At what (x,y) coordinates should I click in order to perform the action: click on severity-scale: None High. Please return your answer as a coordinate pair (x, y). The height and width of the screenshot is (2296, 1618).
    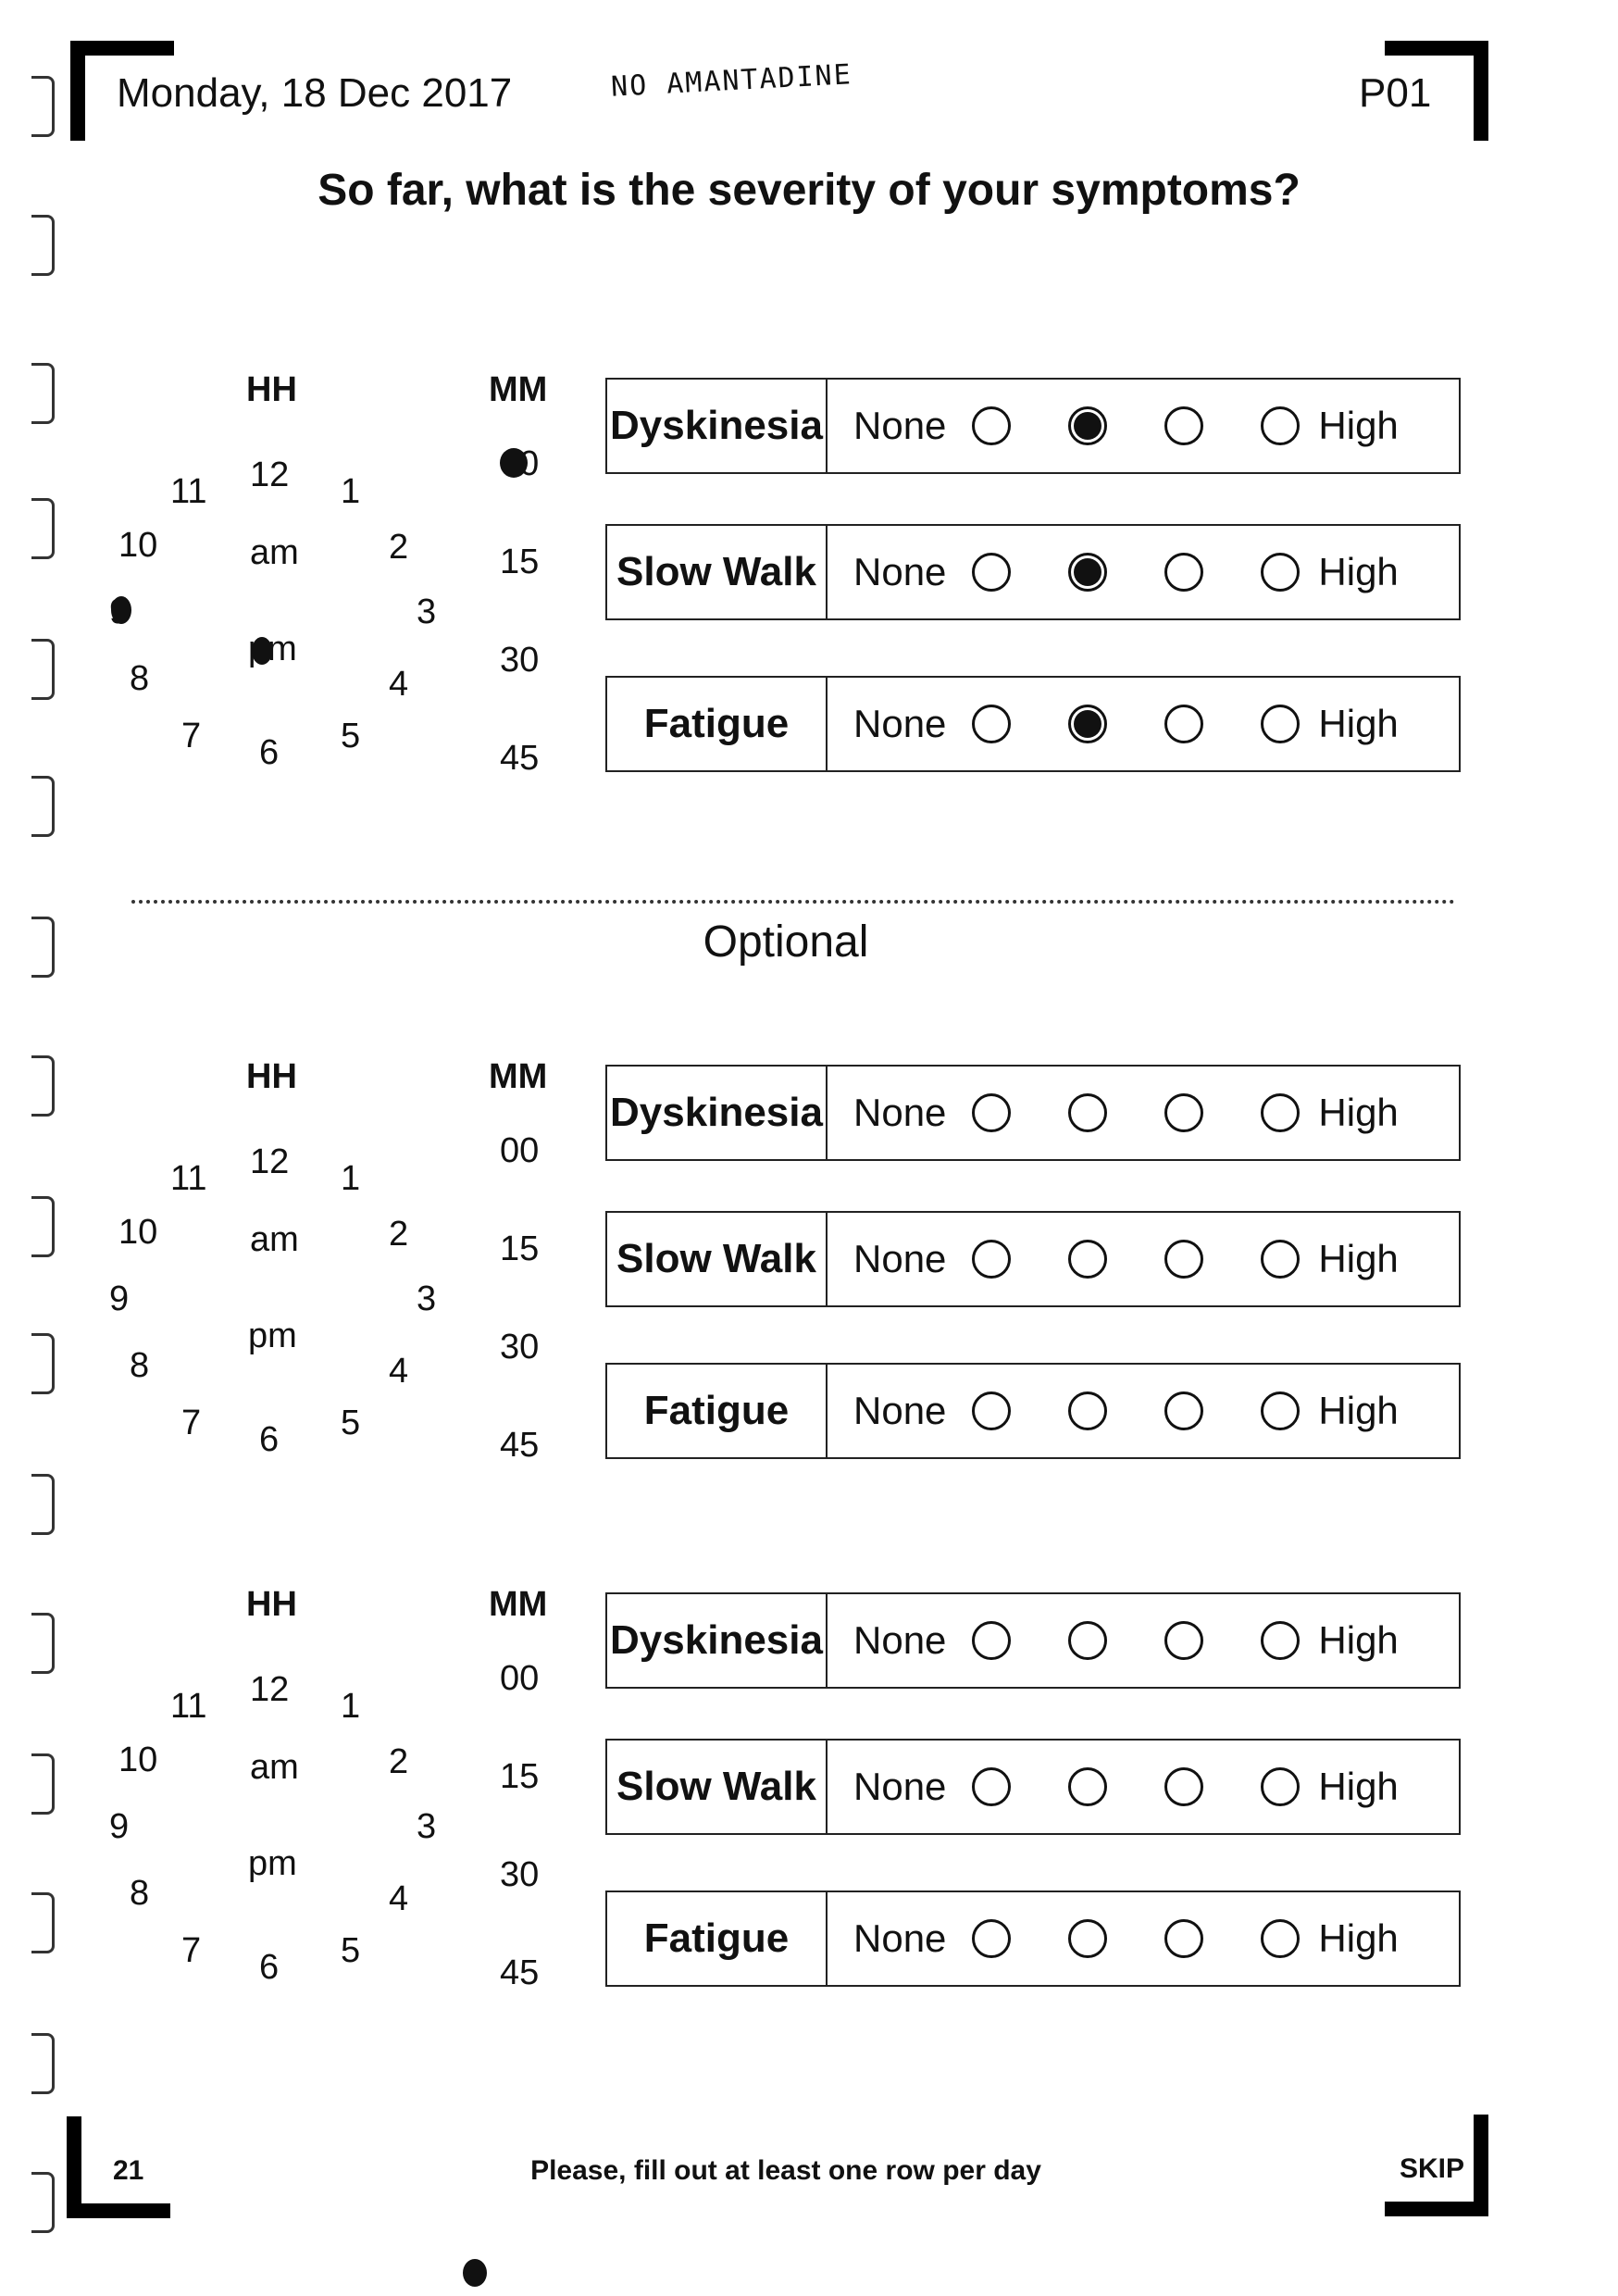
    Looking at the image, I should click on (1143, 1787).